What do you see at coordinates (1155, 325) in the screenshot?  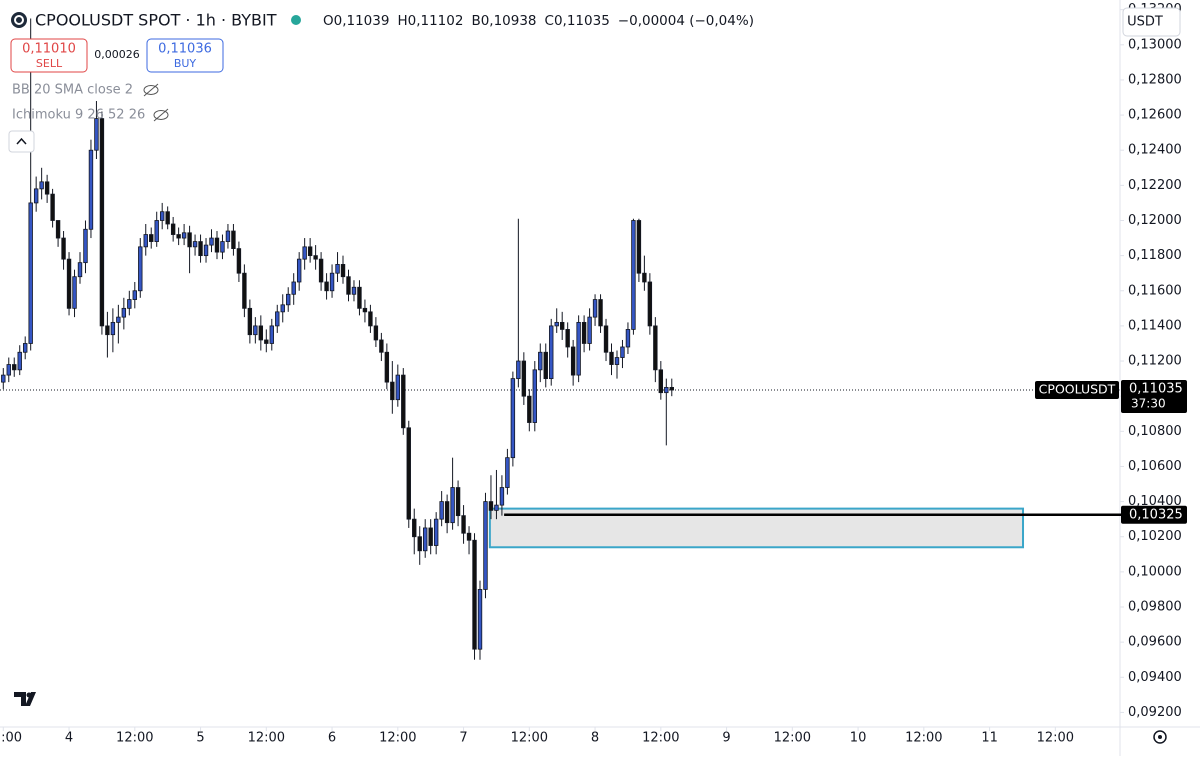 I see `y-tick-label: 0,11400` at bounding box center [1155, 325].